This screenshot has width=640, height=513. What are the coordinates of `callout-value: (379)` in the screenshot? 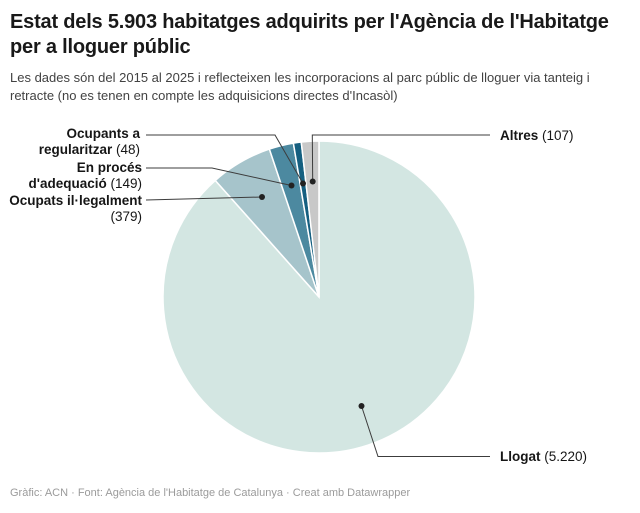 It's located at (126, 216).